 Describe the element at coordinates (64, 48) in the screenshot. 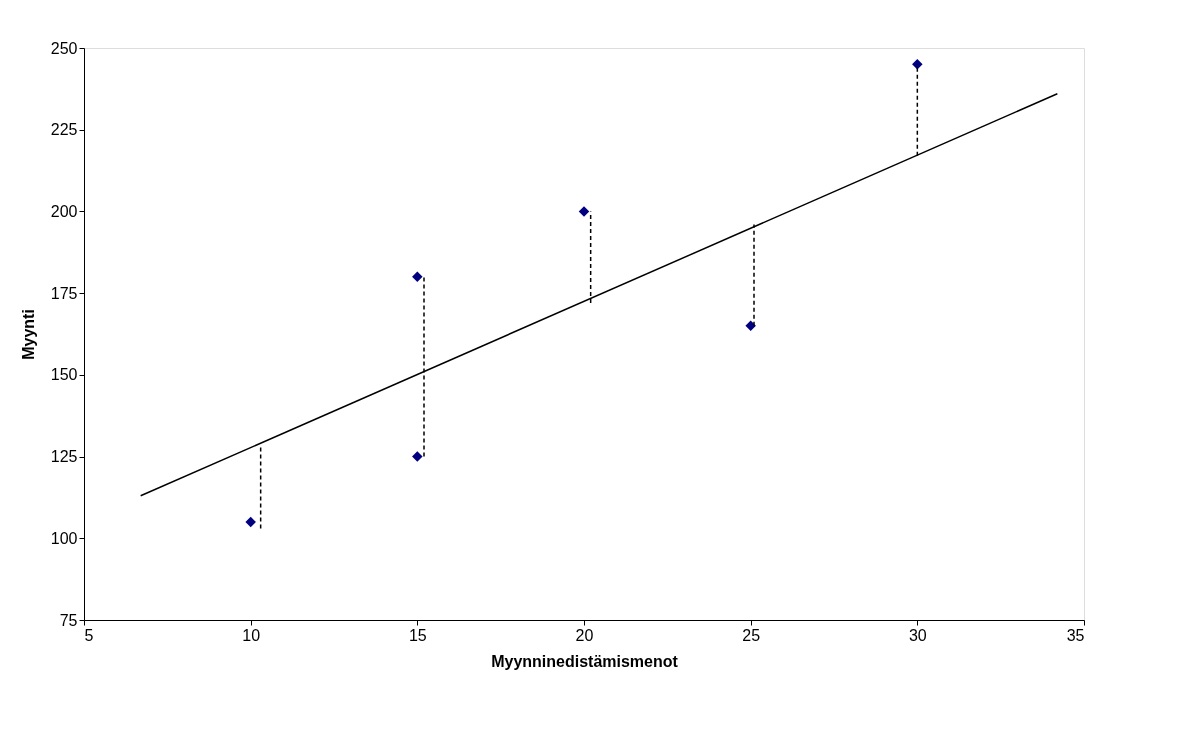

I see `y-tick-label: 250` at that location.